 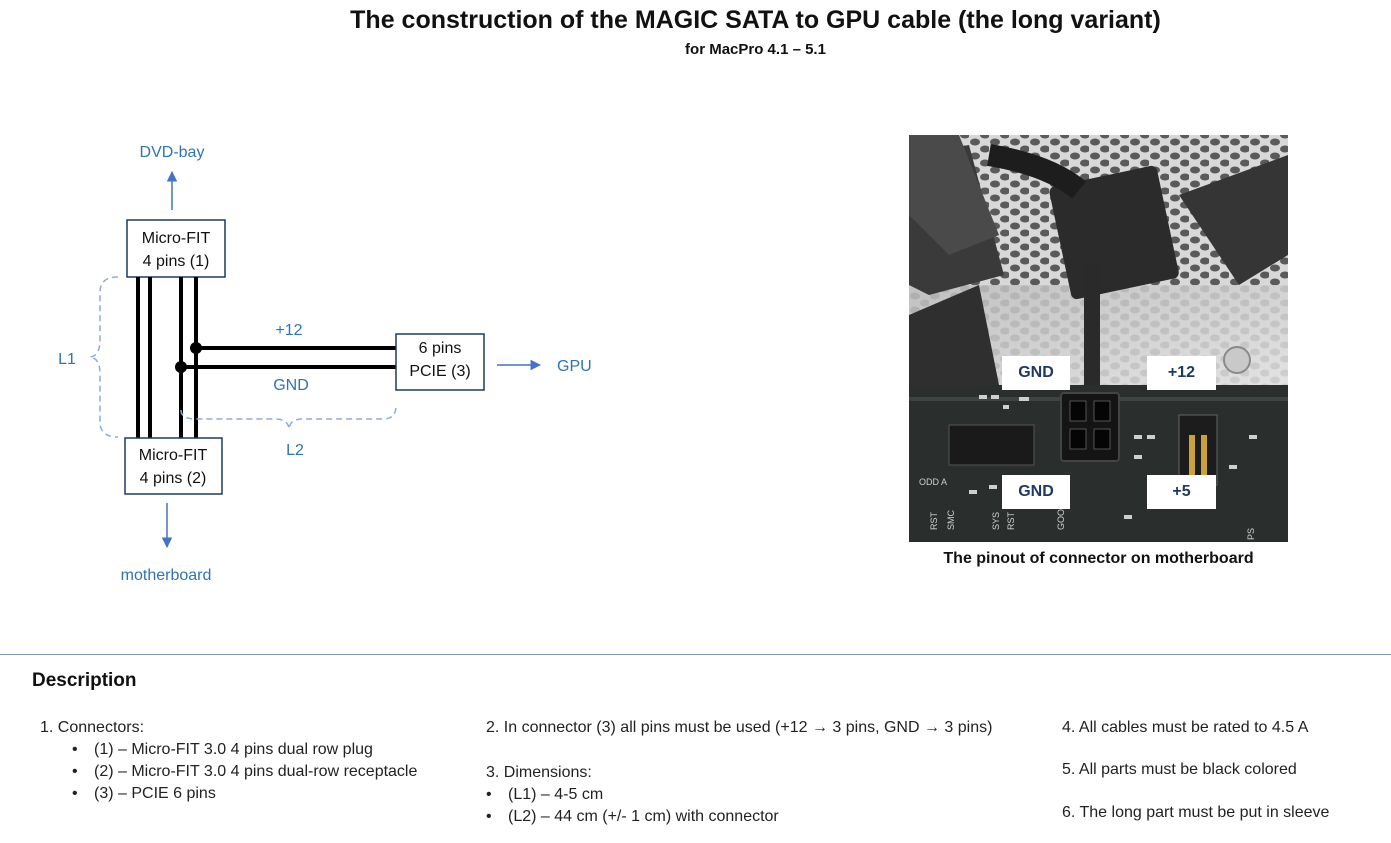 What do you see at coordinates (166, 575) in the screenshot?
I see `motherboard-label: motherboard` at bounding box center [166, 575].